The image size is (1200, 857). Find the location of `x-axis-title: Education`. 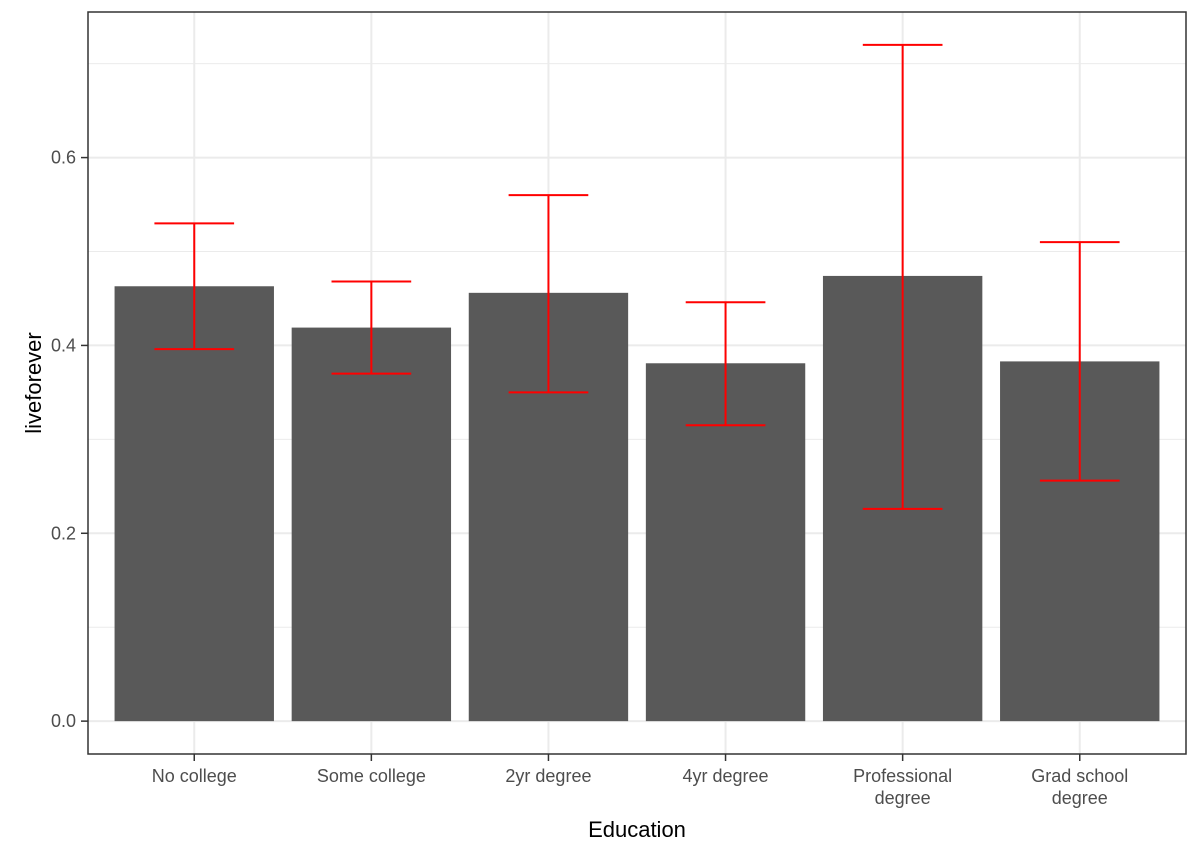

x-axis-title: Education is located at coordinates (637, 829).